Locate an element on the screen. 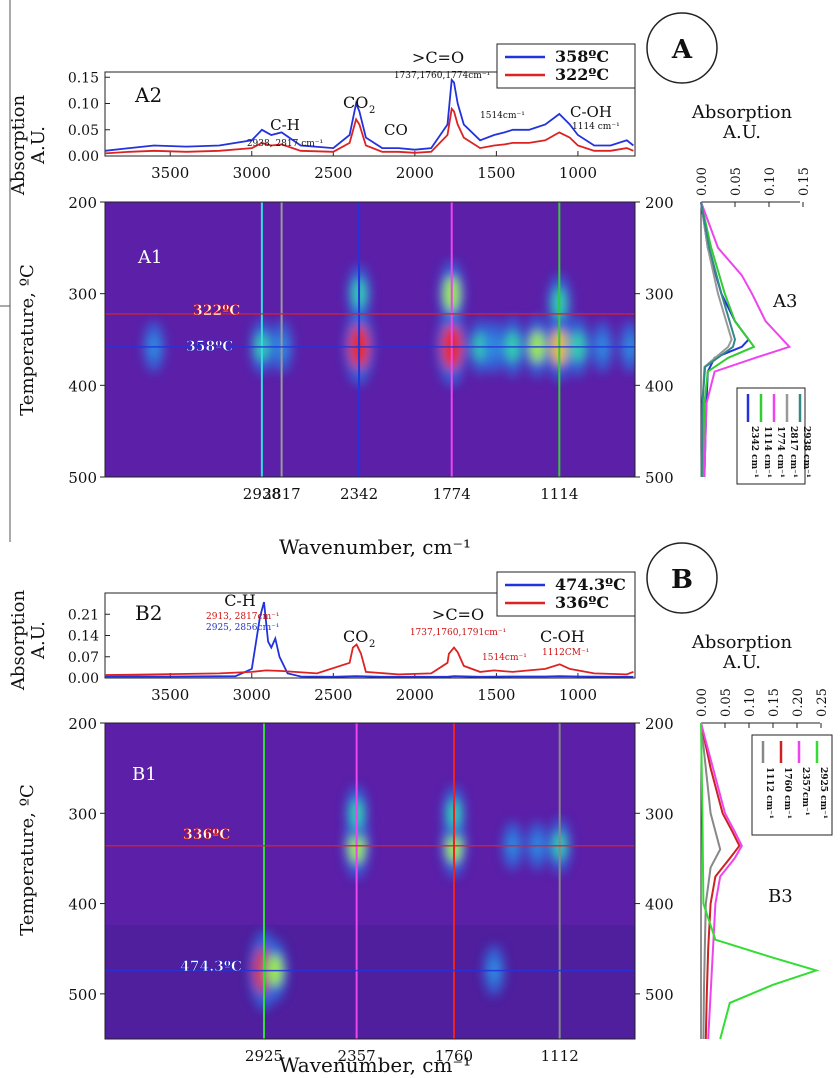 The width and height of the screenshot is (840, 1078). ytick-label: 0.15 is located at coordinates (83, 78).